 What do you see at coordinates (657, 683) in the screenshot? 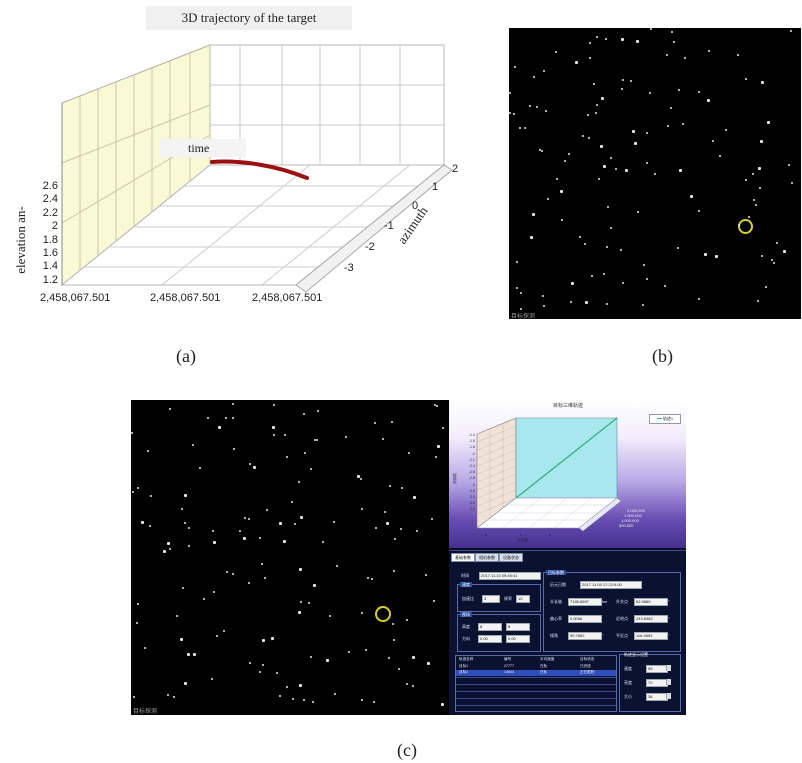
I see `setting-value: 70` at bounding box center [657, 683].